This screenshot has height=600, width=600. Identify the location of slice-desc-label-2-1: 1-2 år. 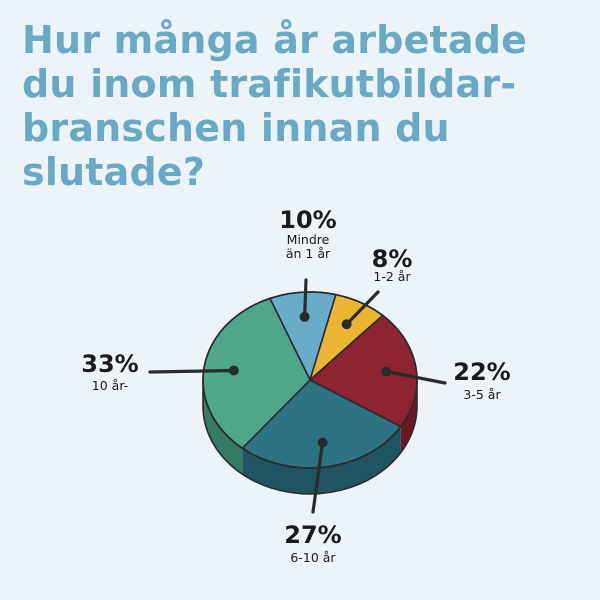
(392, 276).